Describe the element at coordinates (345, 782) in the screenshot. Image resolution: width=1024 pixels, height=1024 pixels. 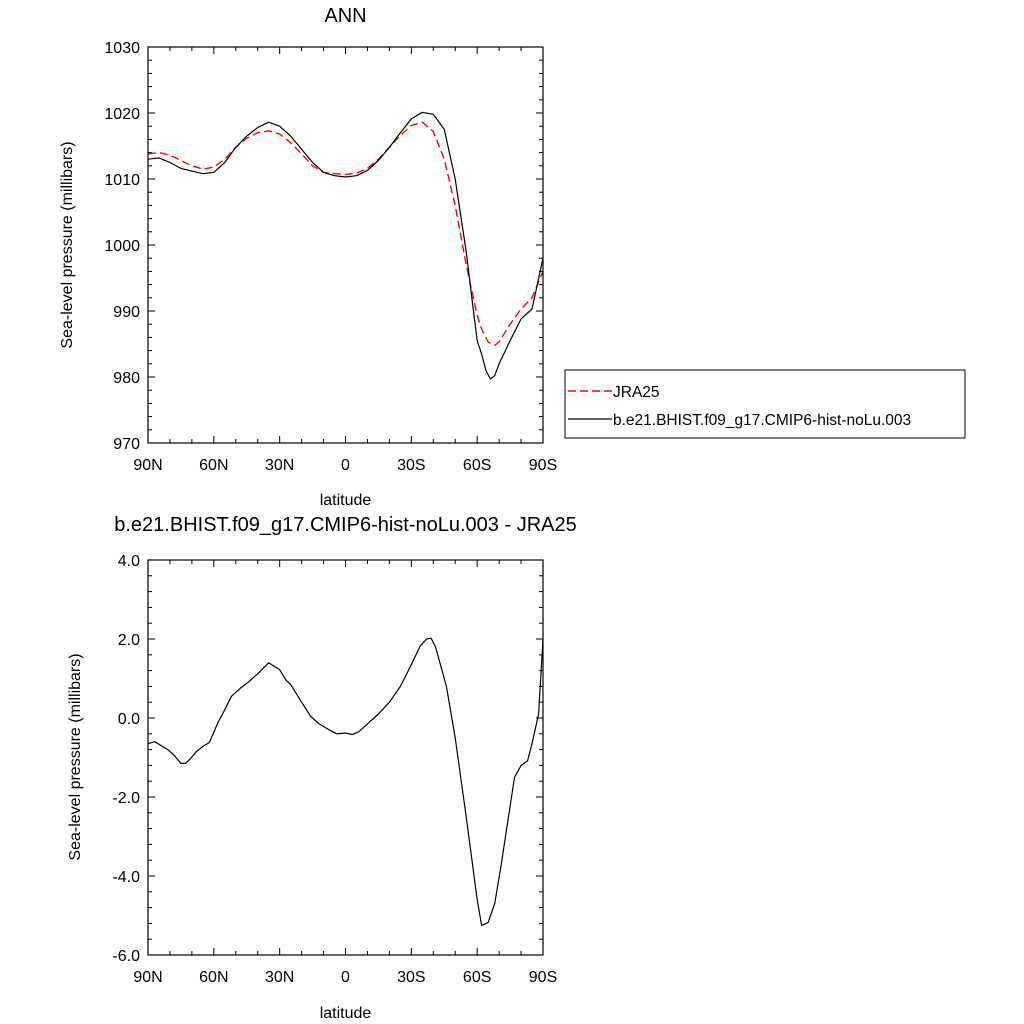
I see `series-line-difference` at that location.